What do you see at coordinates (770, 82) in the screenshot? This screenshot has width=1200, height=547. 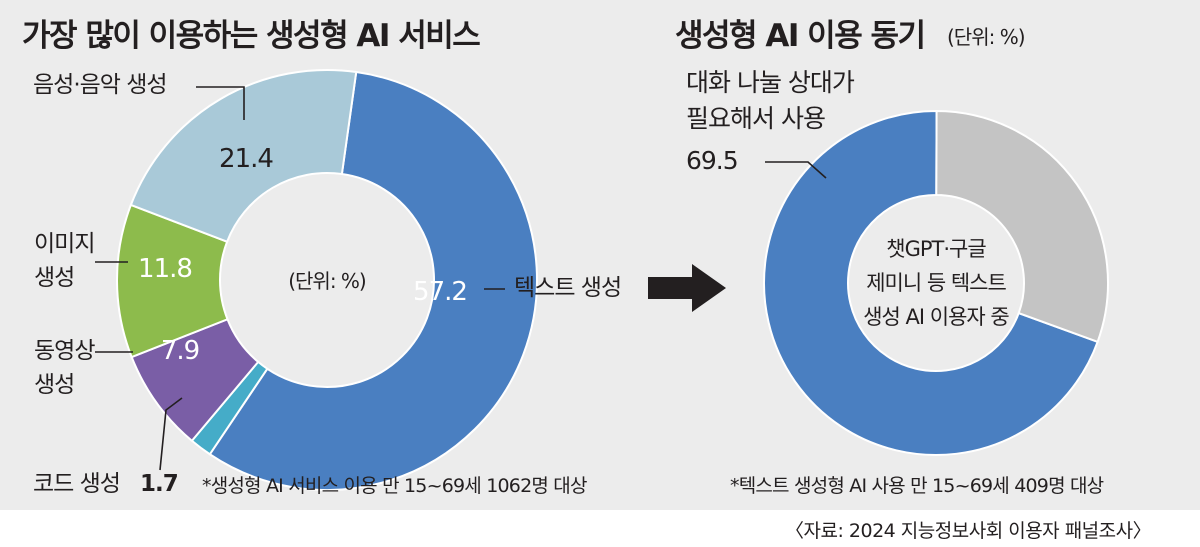 I see `label-motive-line1: 대화 나눌 상대가` at bounding box center [770, 82].